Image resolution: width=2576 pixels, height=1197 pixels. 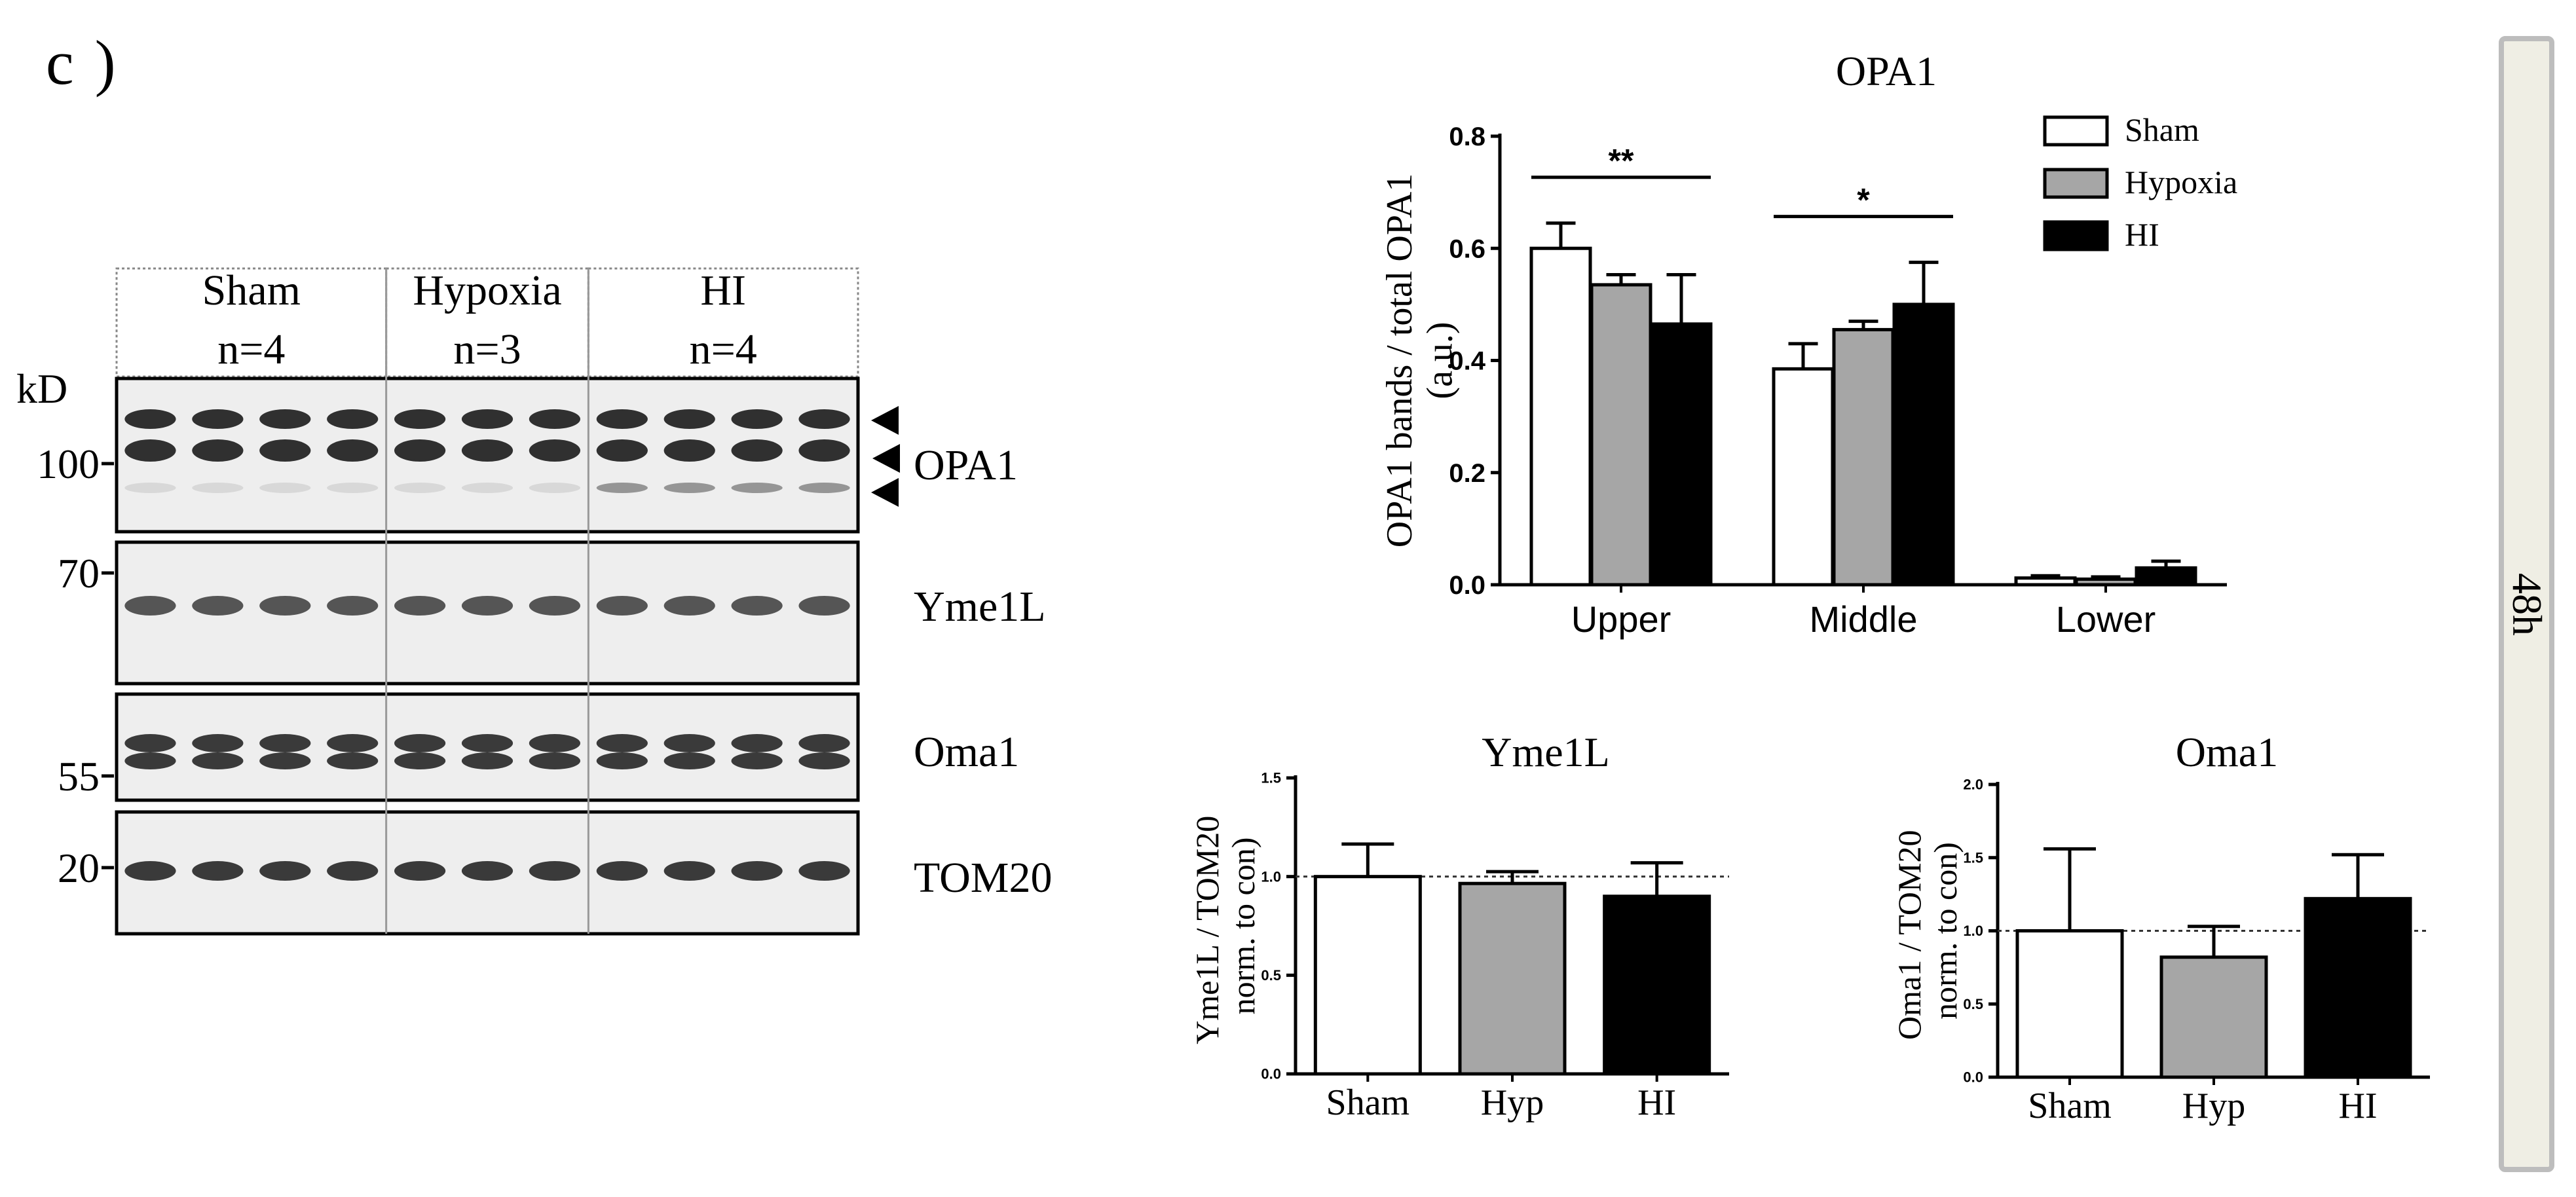 I want to click on x-tick-label: Middle, so click(x=1864, y=619).